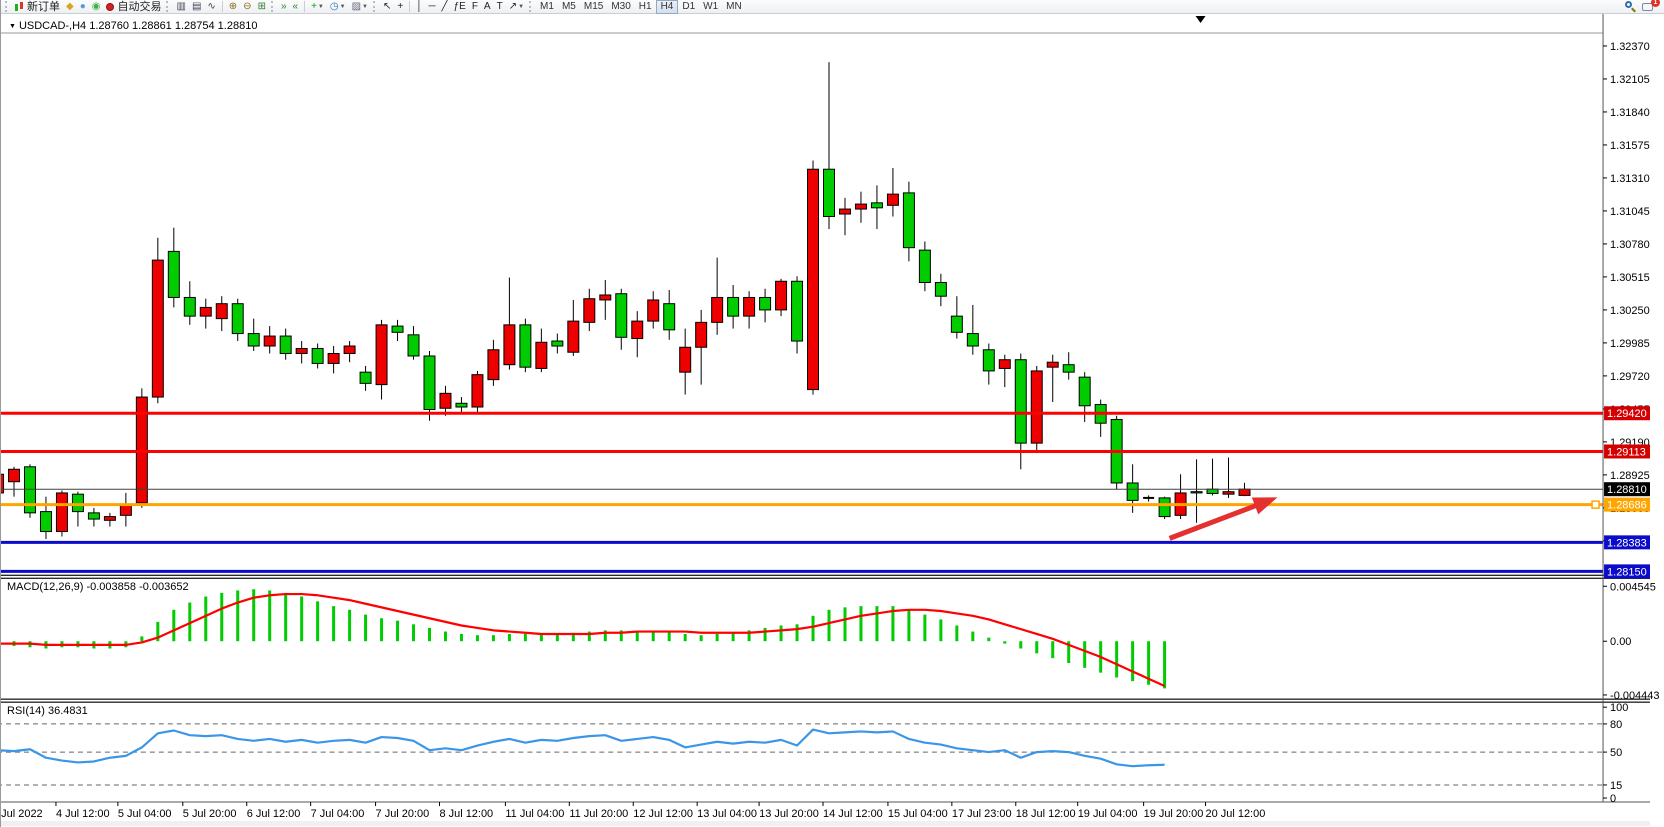 The image size is (1664, 827). What do you see at coordinates (621, 6) in the screenshot?
I see `timeframe-button-m30: M30` at bounding box center [621, 6].